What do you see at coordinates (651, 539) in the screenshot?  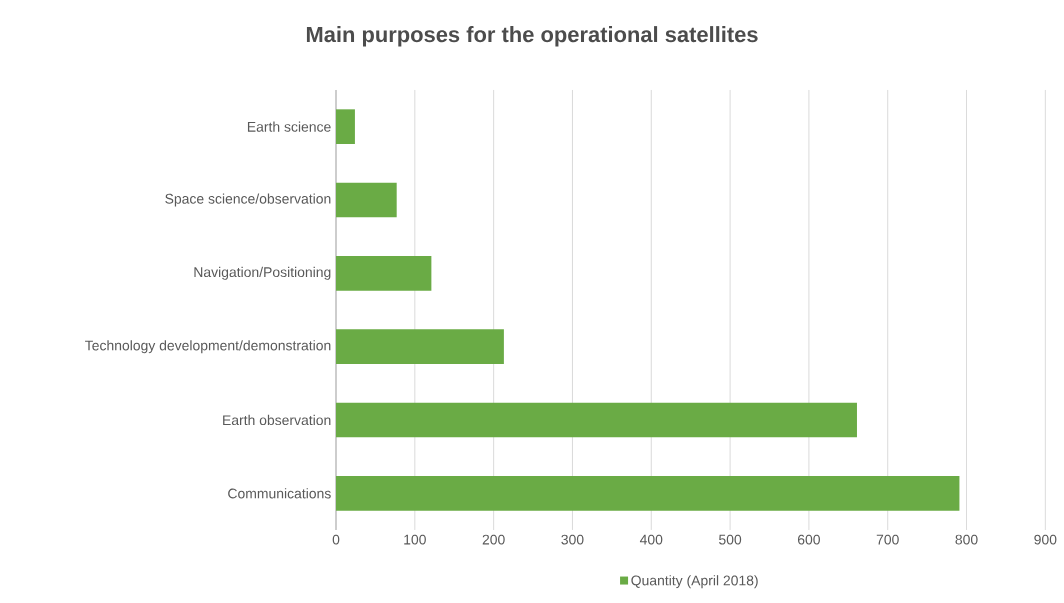 I see `x-tick-label: 400` at bounding box center [651, 539].